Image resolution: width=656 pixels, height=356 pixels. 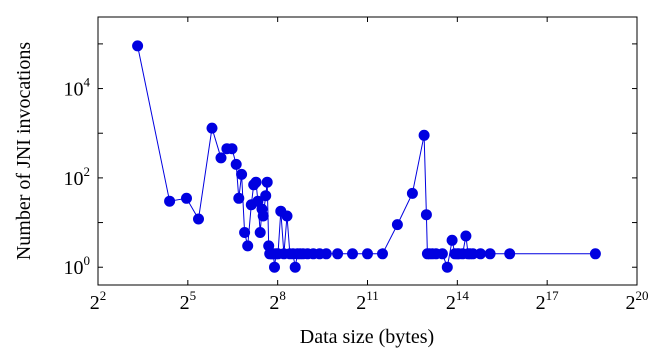 I want to click on y-tick-label-exponent: 0, so click(x=87, y=260).